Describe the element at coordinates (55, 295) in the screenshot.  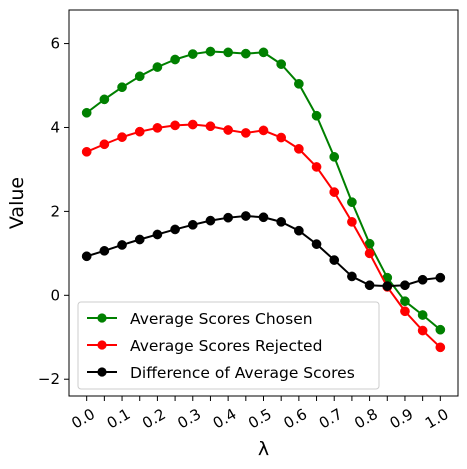
I see `y-tick-label: 0` at that location.